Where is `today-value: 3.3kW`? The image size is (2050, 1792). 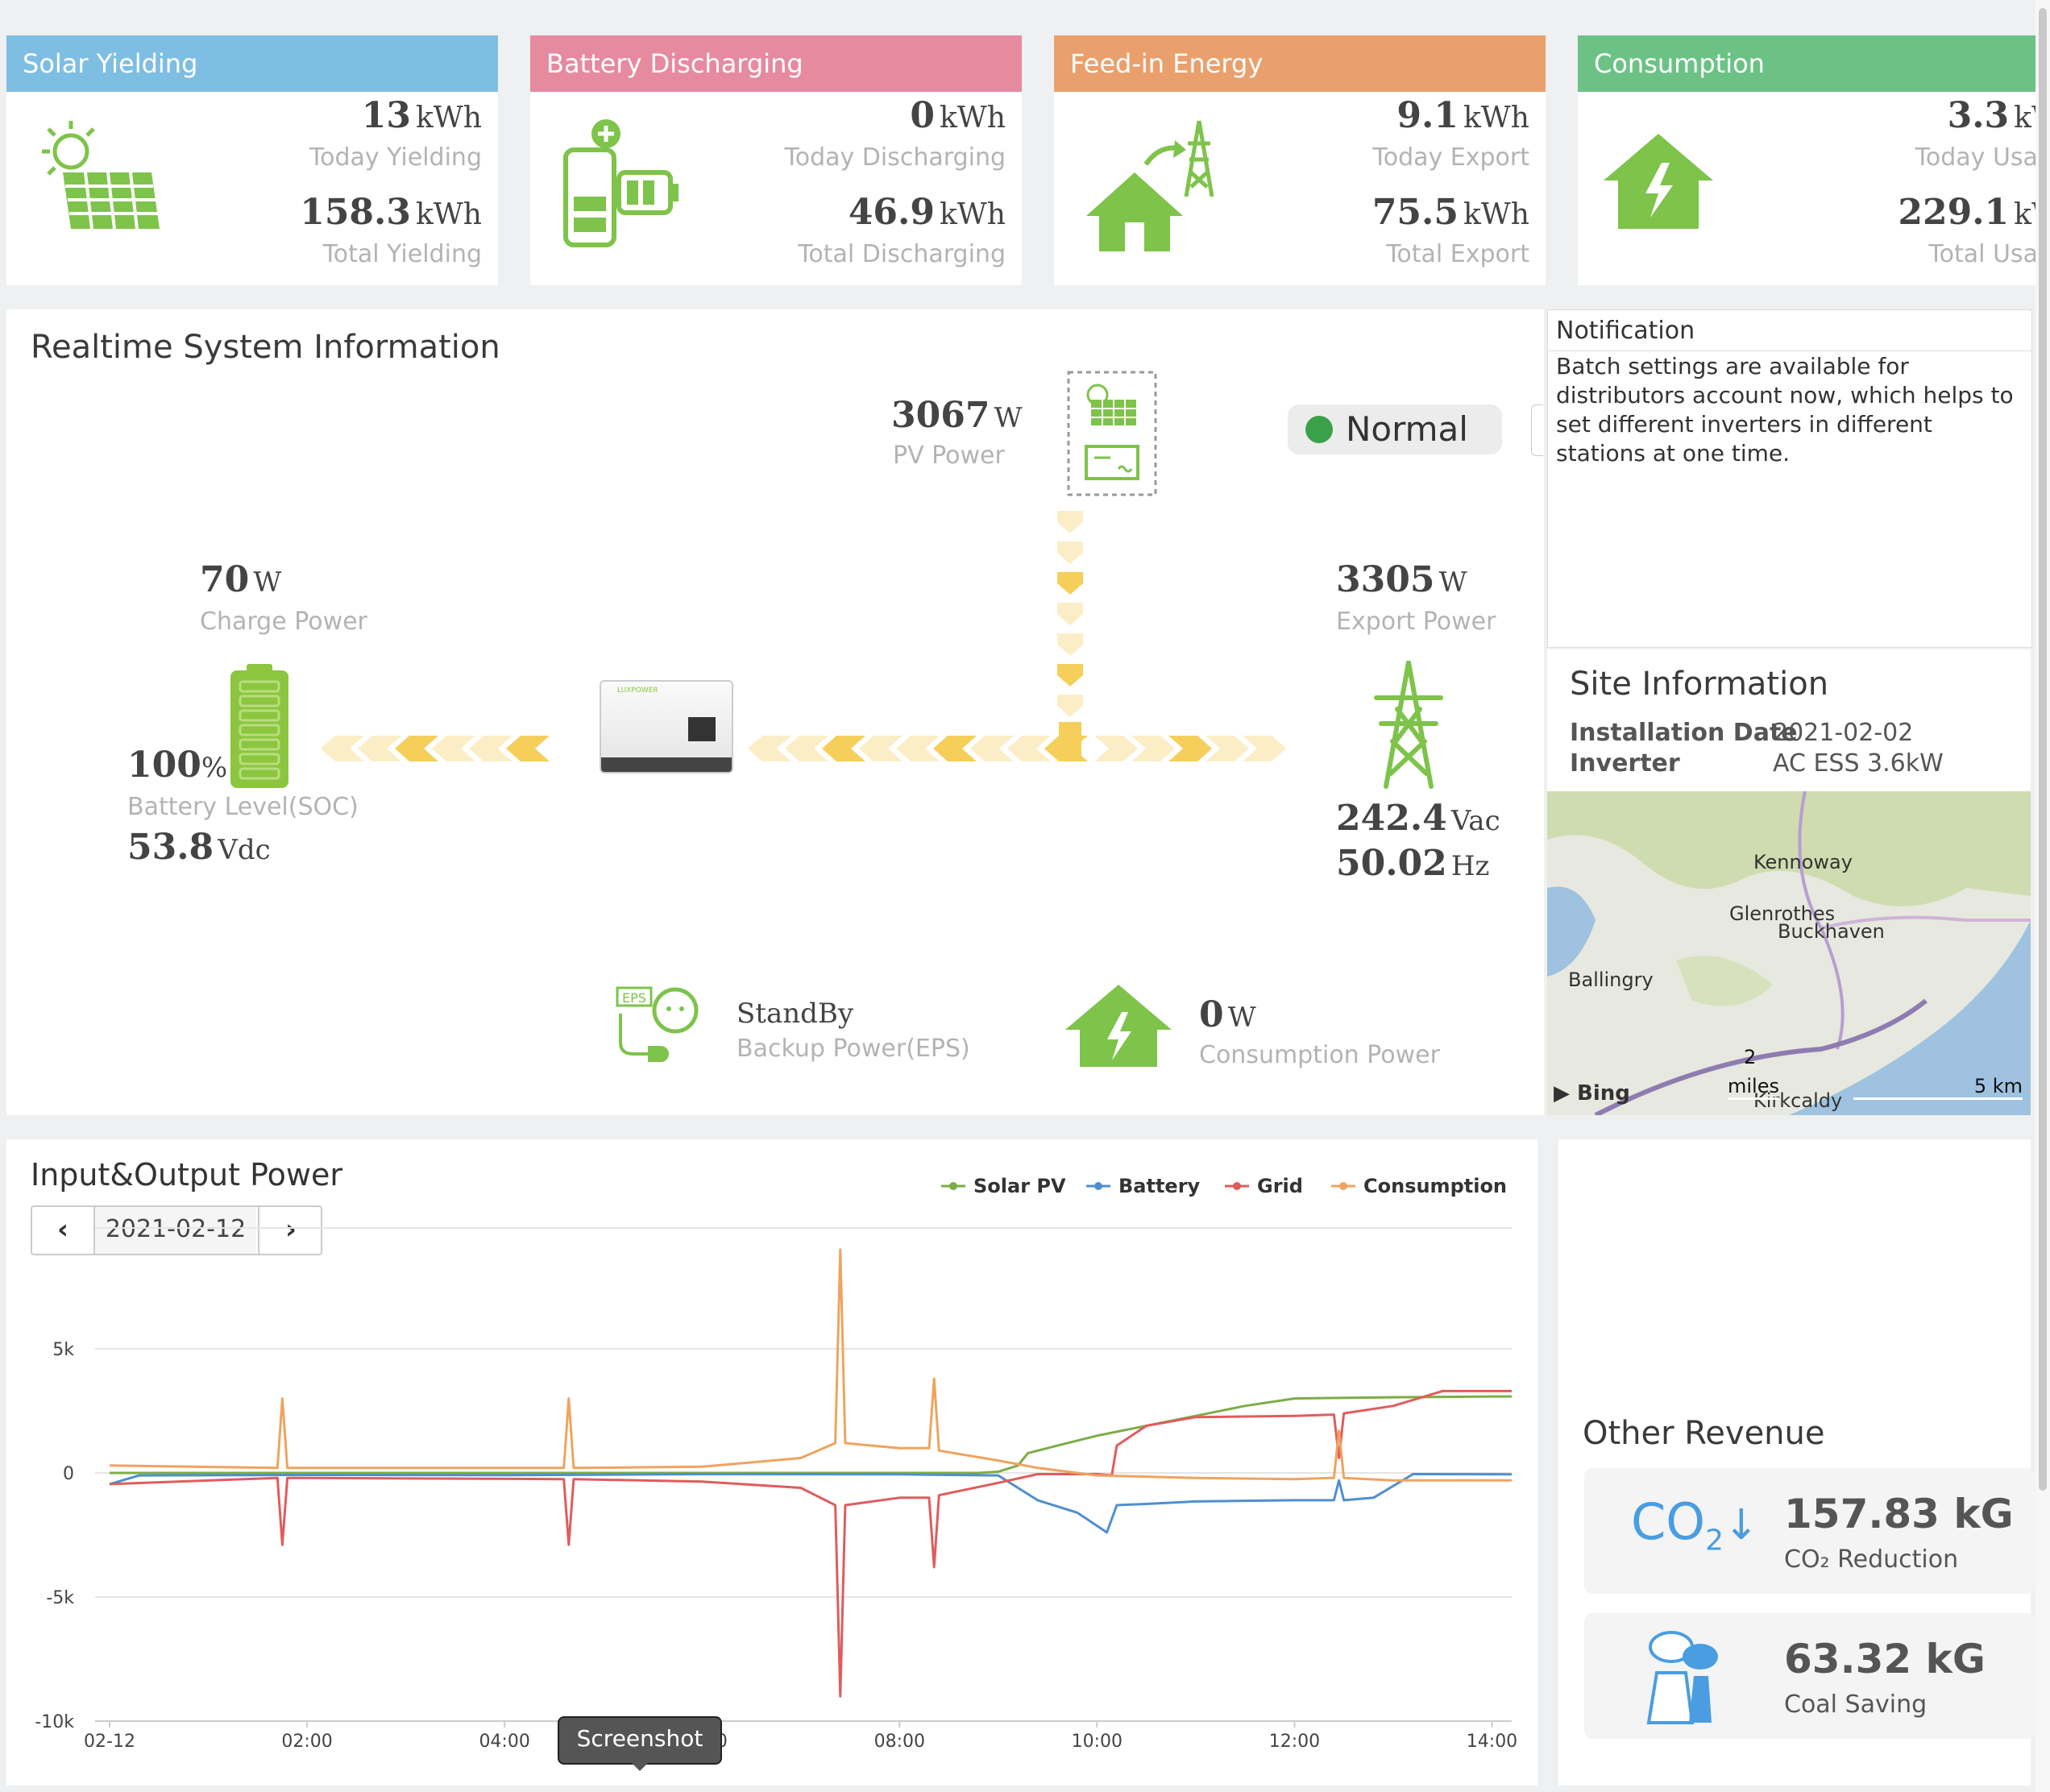 today-value: 3.3kW is located at coordinates (1992, 115).